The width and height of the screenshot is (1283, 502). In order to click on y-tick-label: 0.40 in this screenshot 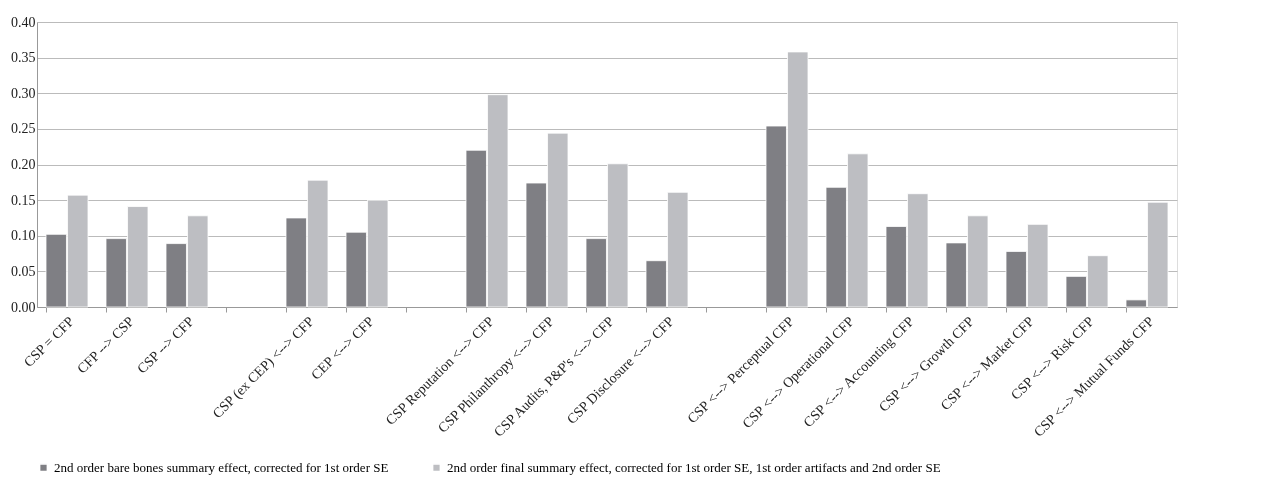, I will do `click(23, 22)`.